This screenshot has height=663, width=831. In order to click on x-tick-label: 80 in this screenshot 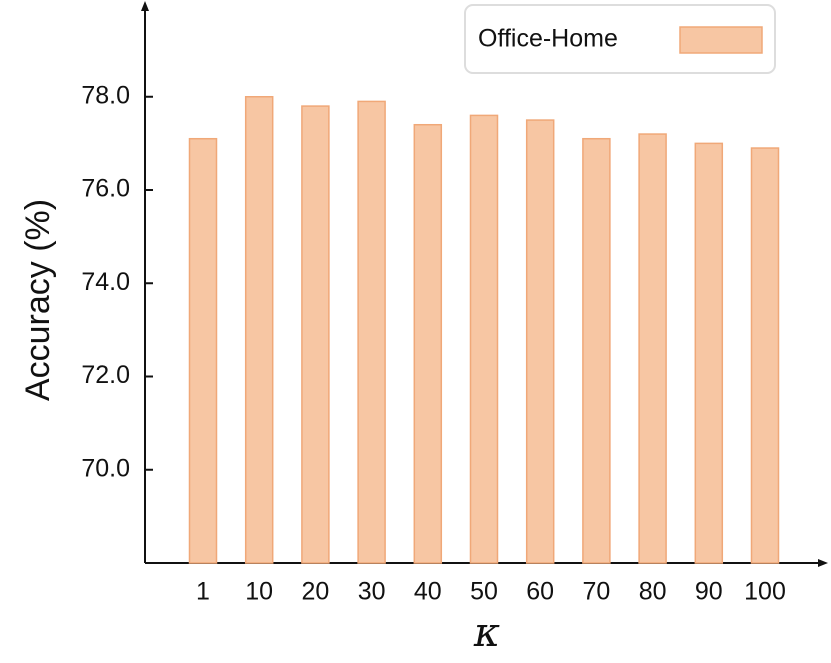, I will do `click(653, 592)`.